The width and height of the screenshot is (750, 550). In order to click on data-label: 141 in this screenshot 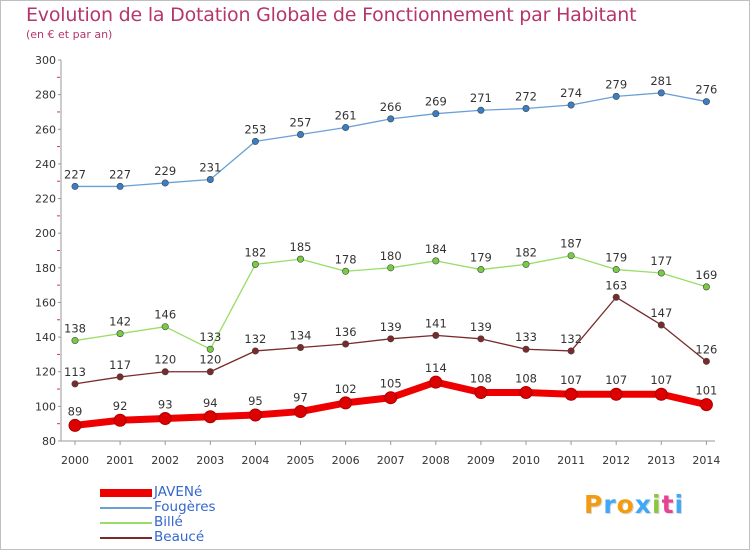, I will do `click(436, 323)`.